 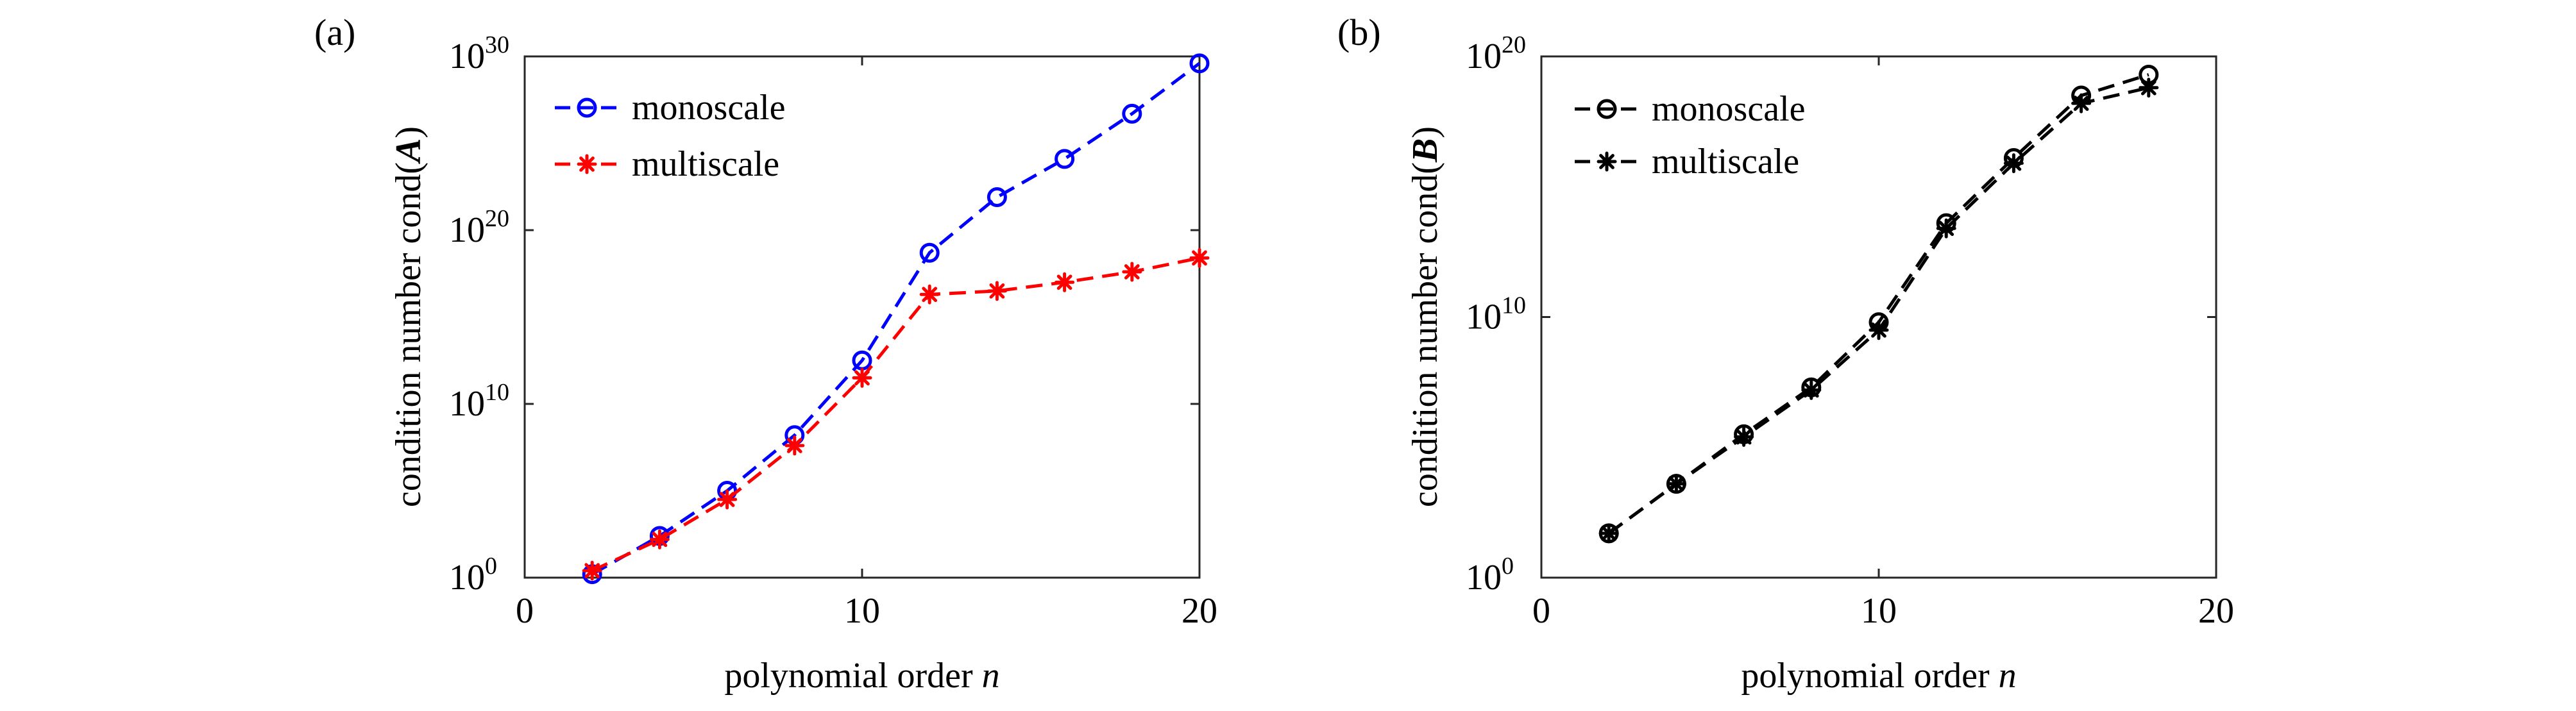 I want to click on series-layer, so click(x=1878, y=304).